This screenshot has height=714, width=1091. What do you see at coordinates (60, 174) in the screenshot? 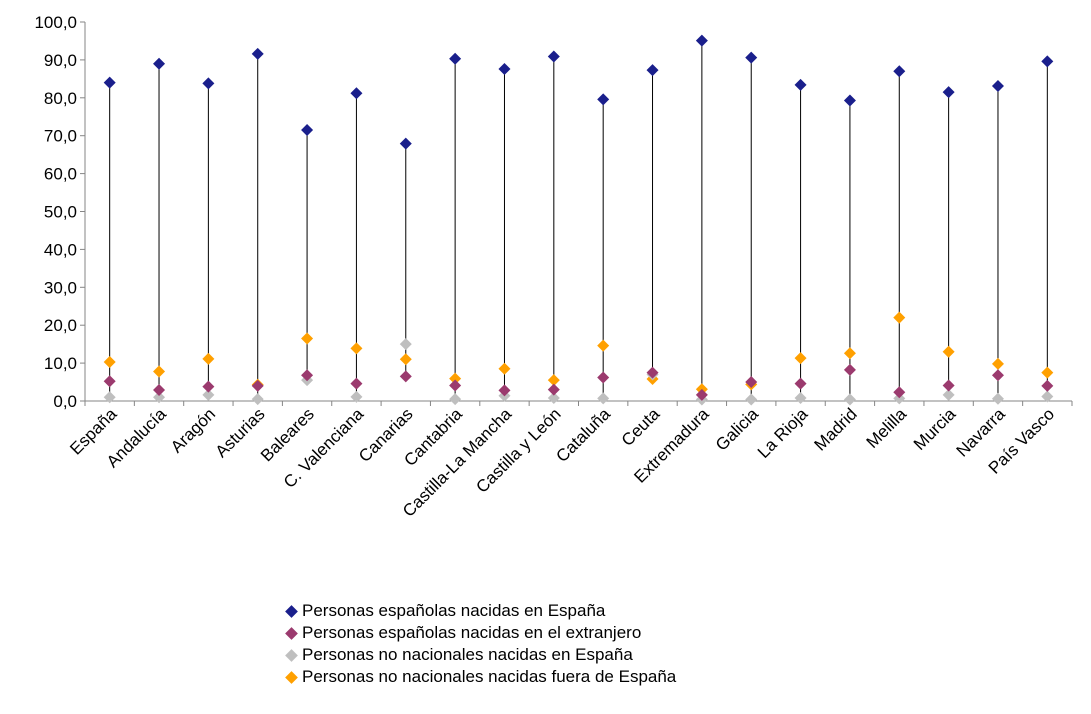
I see `y-tick-label: 60,0` at bounding box center [60, 174].